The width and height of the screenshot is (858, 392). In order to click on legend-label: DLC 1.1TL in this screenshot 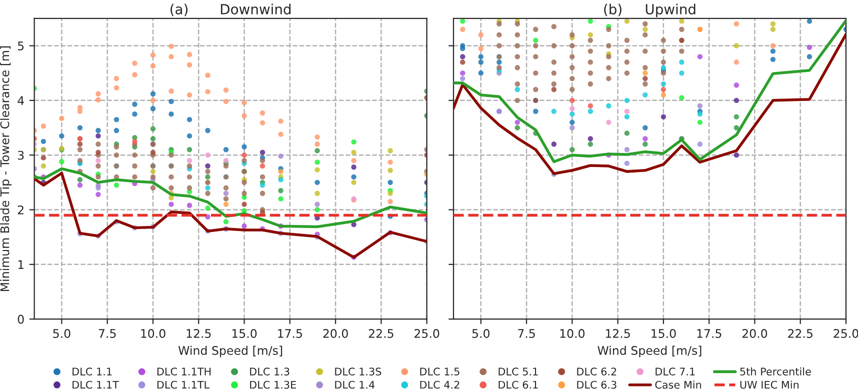, I will do `click(183, 384)`.